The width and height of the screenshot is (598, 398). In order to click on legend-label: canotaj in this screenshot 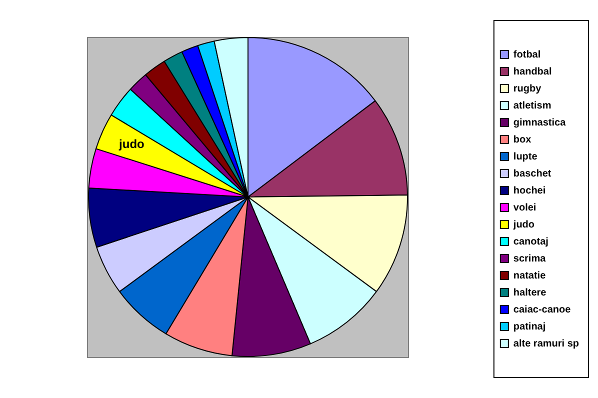, I will do `click(531, 242)`.